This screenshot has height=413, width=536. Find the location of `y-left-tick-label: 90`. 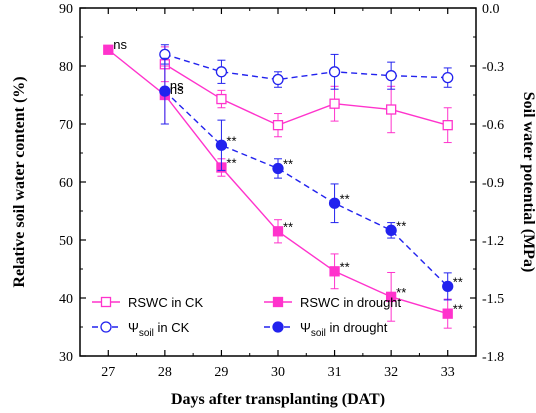

y-left-tick-label: 90 is located at coordinates (66, 9).